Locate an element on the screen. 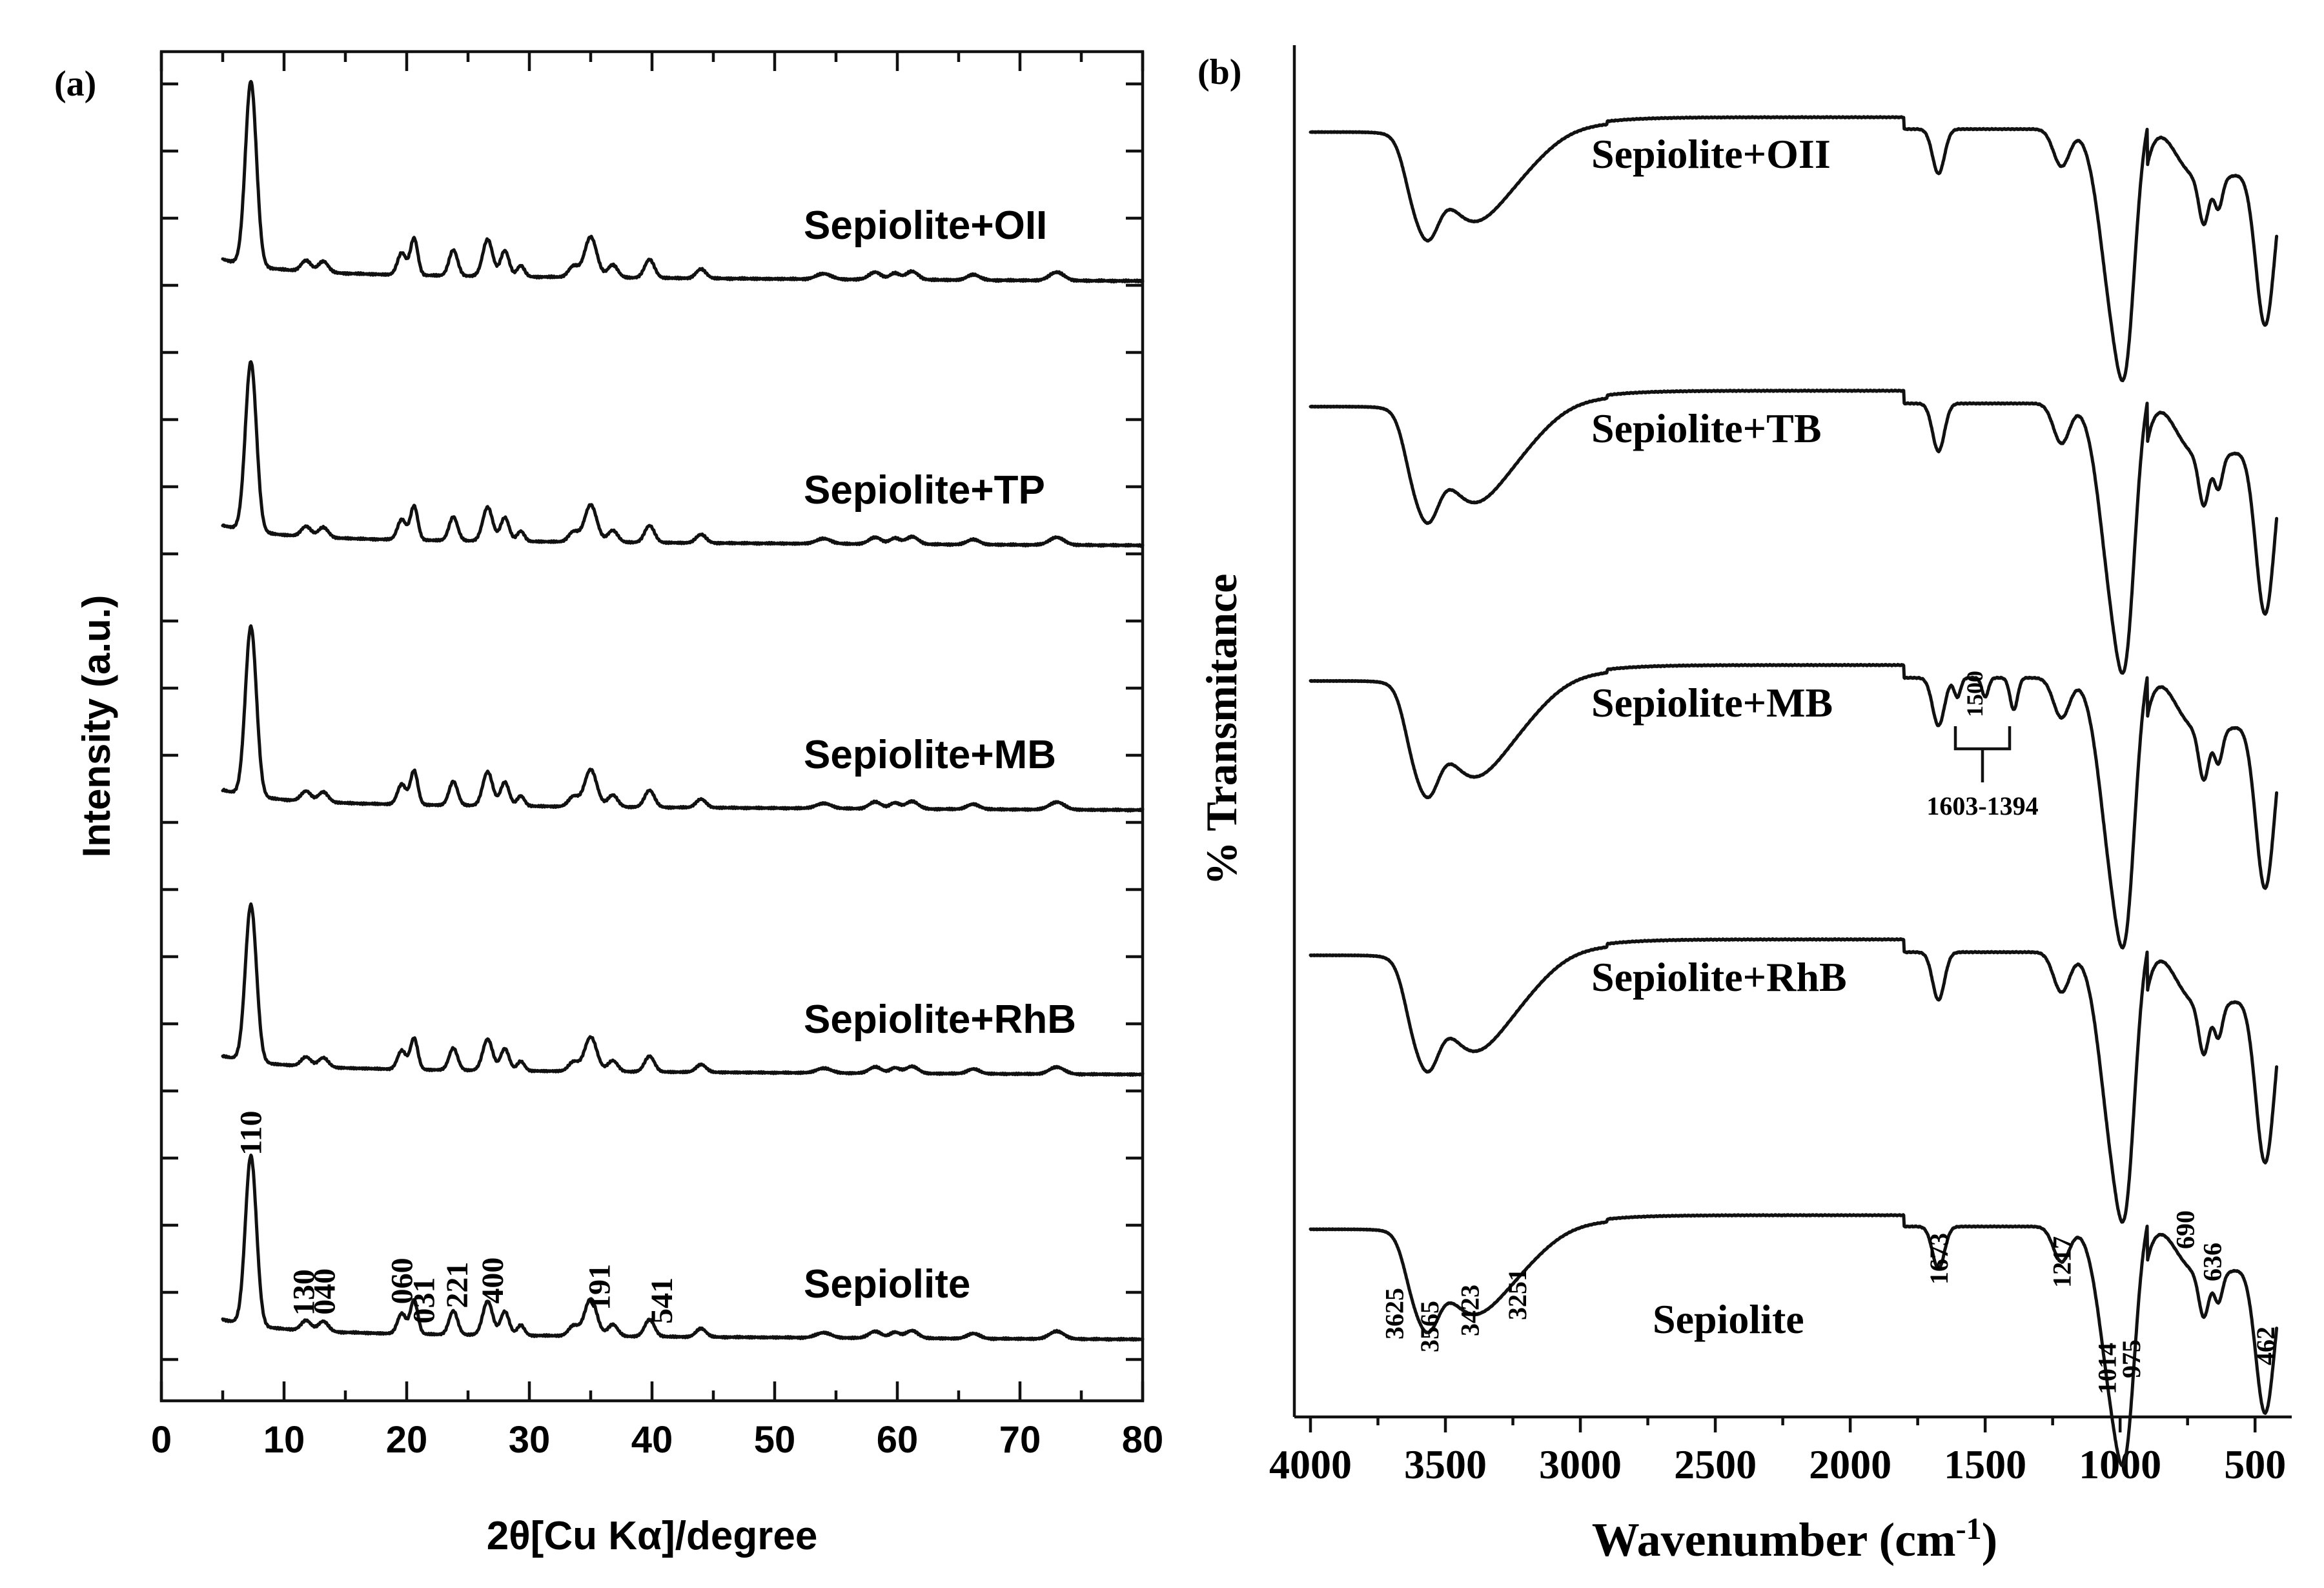 Image resolution: width=2324 pixels, height=1588 pixels. peak-label-191: 191 is located at coordinates (599, 1287).